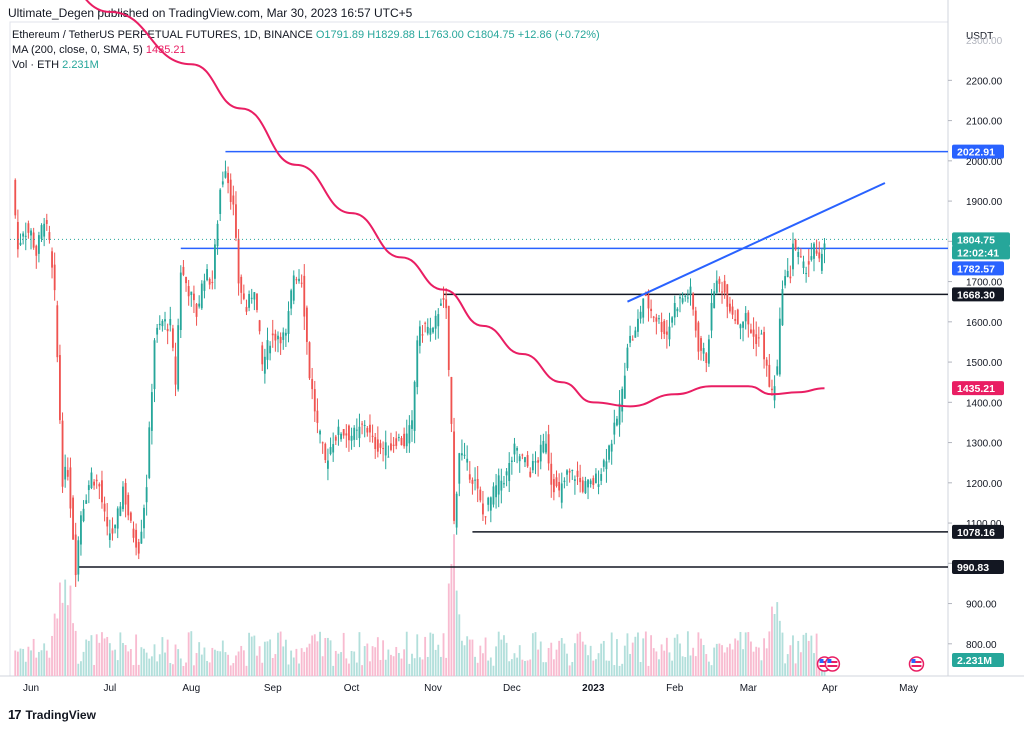  Describe the element at coordinates (976, 295) in the screenshot. I see `price-label-text: 1668.30` at that location.